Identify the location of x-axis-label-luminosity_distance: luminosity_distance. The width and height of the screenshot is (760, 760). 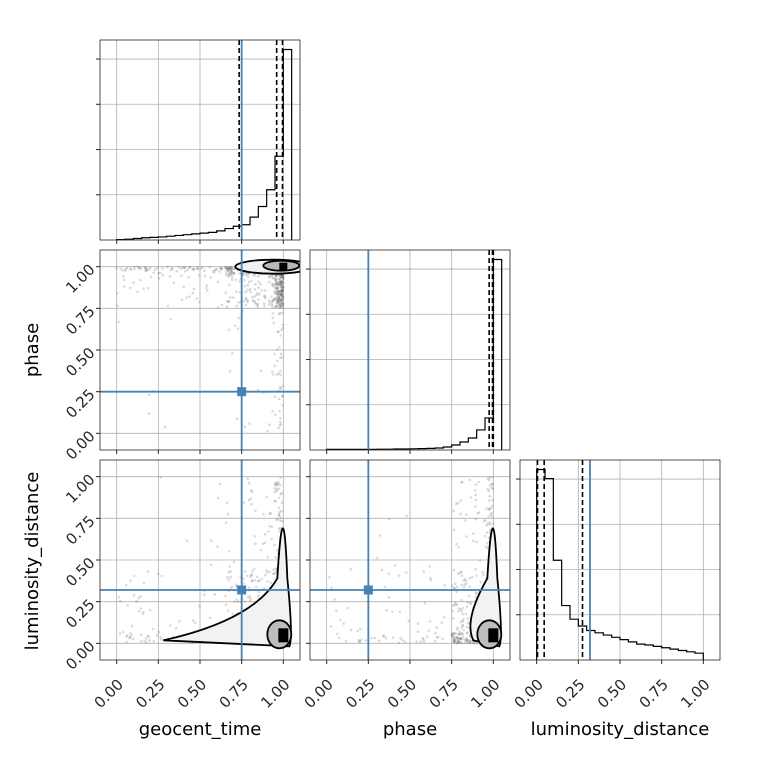
(620, 729).